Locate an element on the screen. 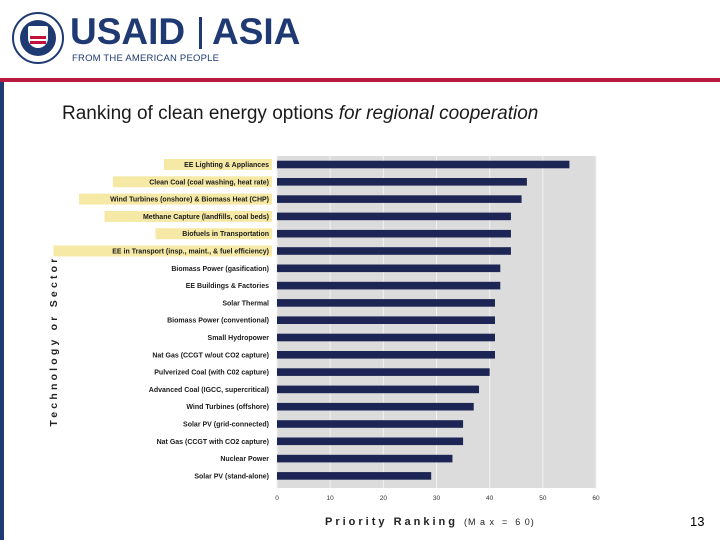 This screenshot has width=720, height=540. x-axis-label-note: (M a x = 6 0) is located at coordinates (499, 522).